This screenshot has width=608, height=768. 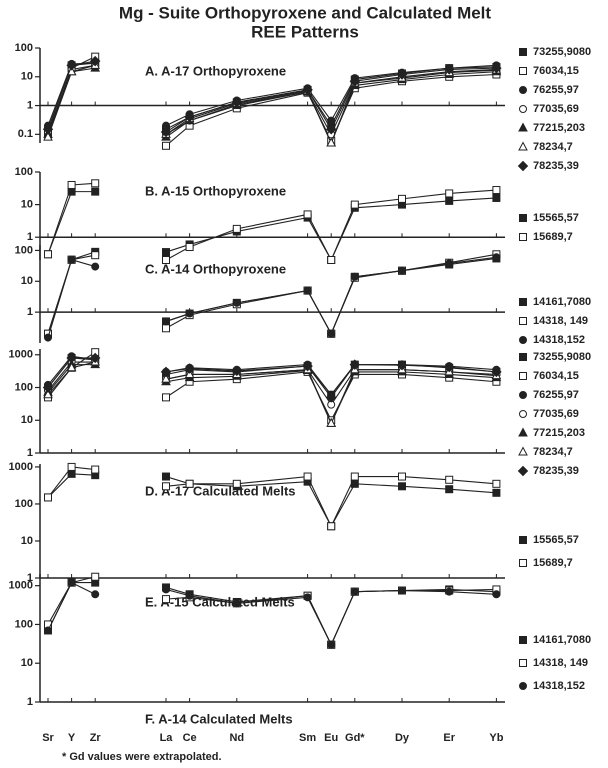 What do you see at coordinates (556, 414) in the screenshot?
I see `legend-label: 77035,69` at bounding box center [556, 414].